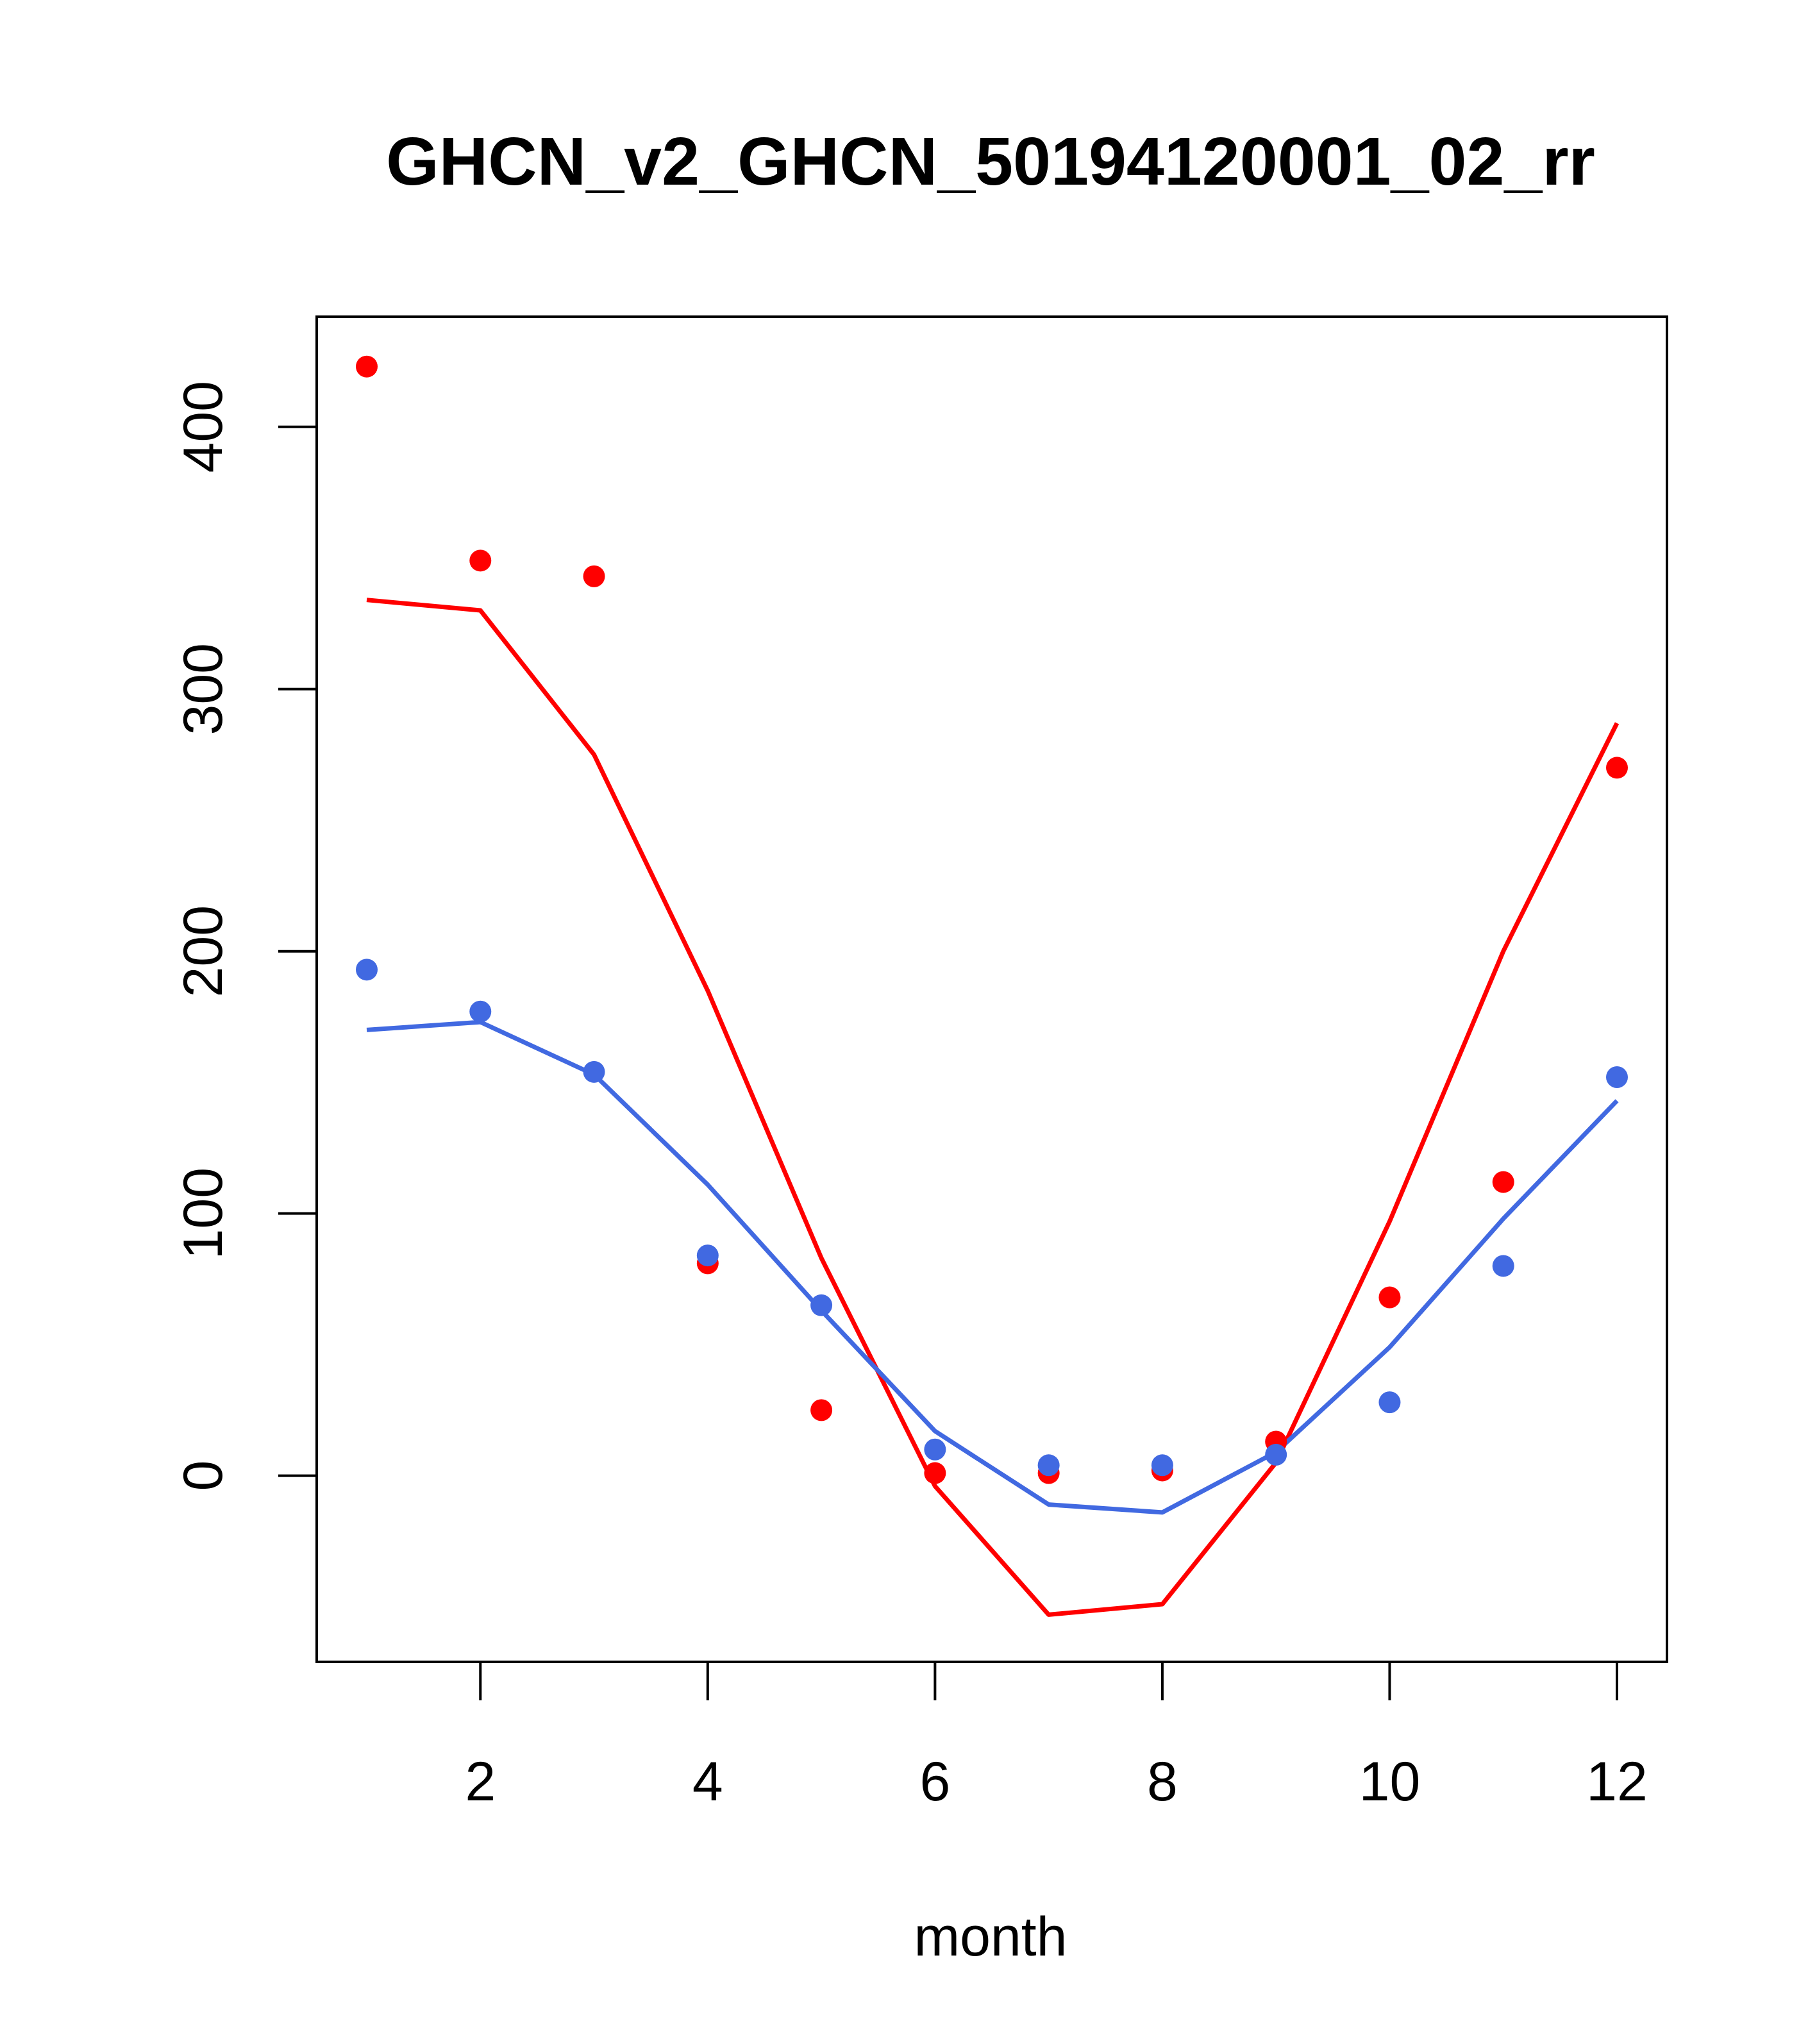  What do you see at coordinates (1163, 1782) in the screenshot?
I see `x-tick-label: 8` at bounding box center [1163, 1782].